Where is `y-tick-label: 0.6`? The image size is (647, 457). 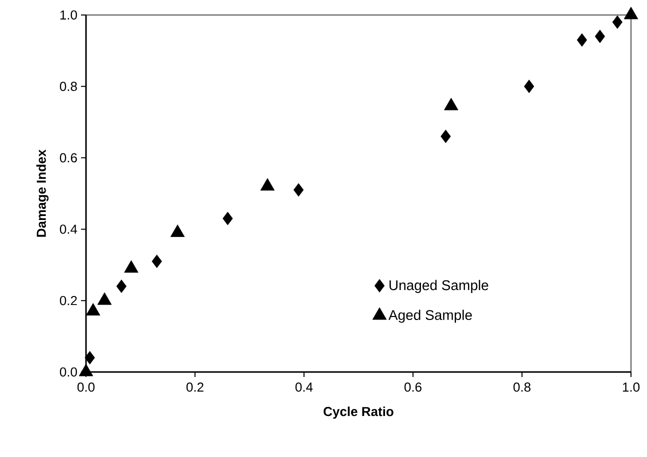
y-tick-label: 0.6 is located at coordinates (68, 157).